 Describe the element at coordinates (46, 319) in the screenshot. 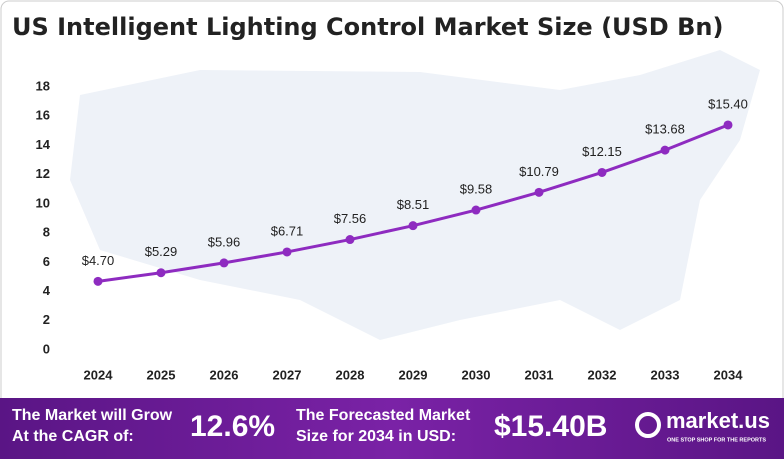

I see `y-tick-label: 2` at that location.